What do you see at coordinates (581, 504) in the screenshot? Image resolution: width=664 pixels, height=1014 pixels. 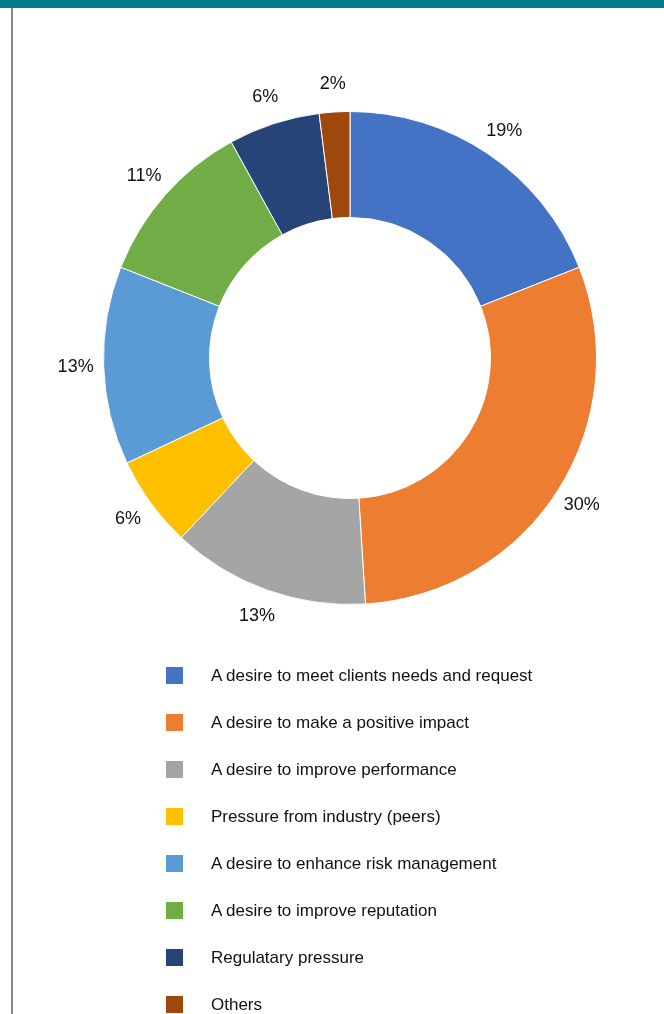 I see `data-label: 30%` at bounding box center [581, 504].